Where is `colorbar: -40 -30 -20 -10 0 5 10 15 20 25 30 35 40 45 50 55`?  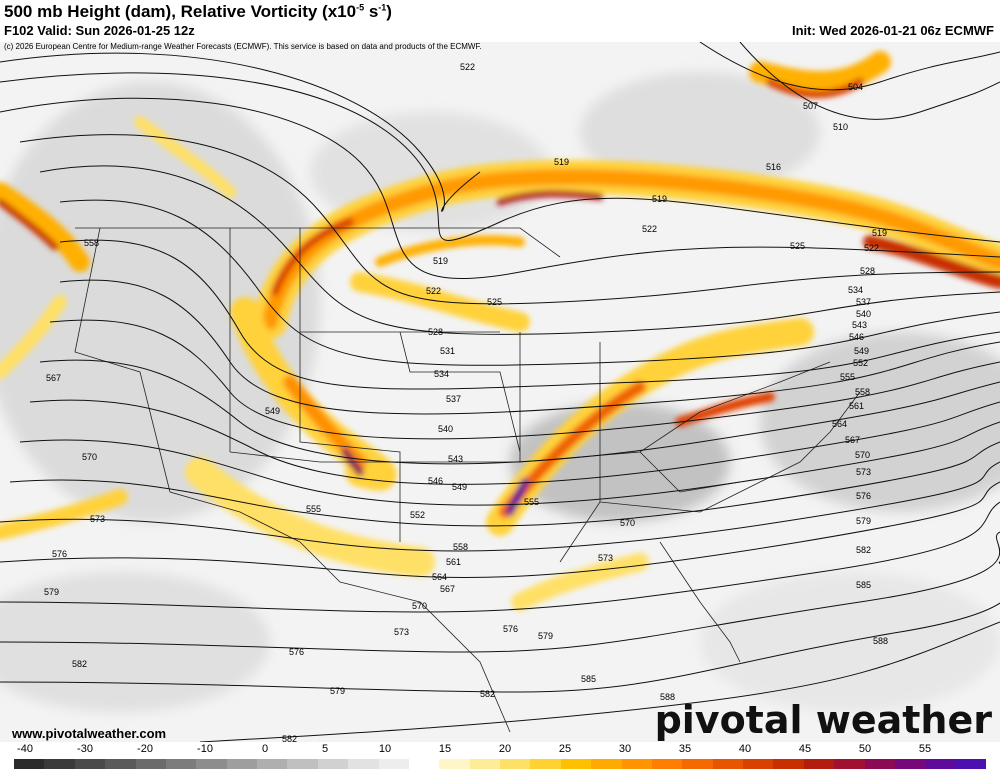
colorbar: -40 -30 -20 -10 0 5 10 15 20 25 30 35 40 45 50 55 is located at coordinates (500, 757).